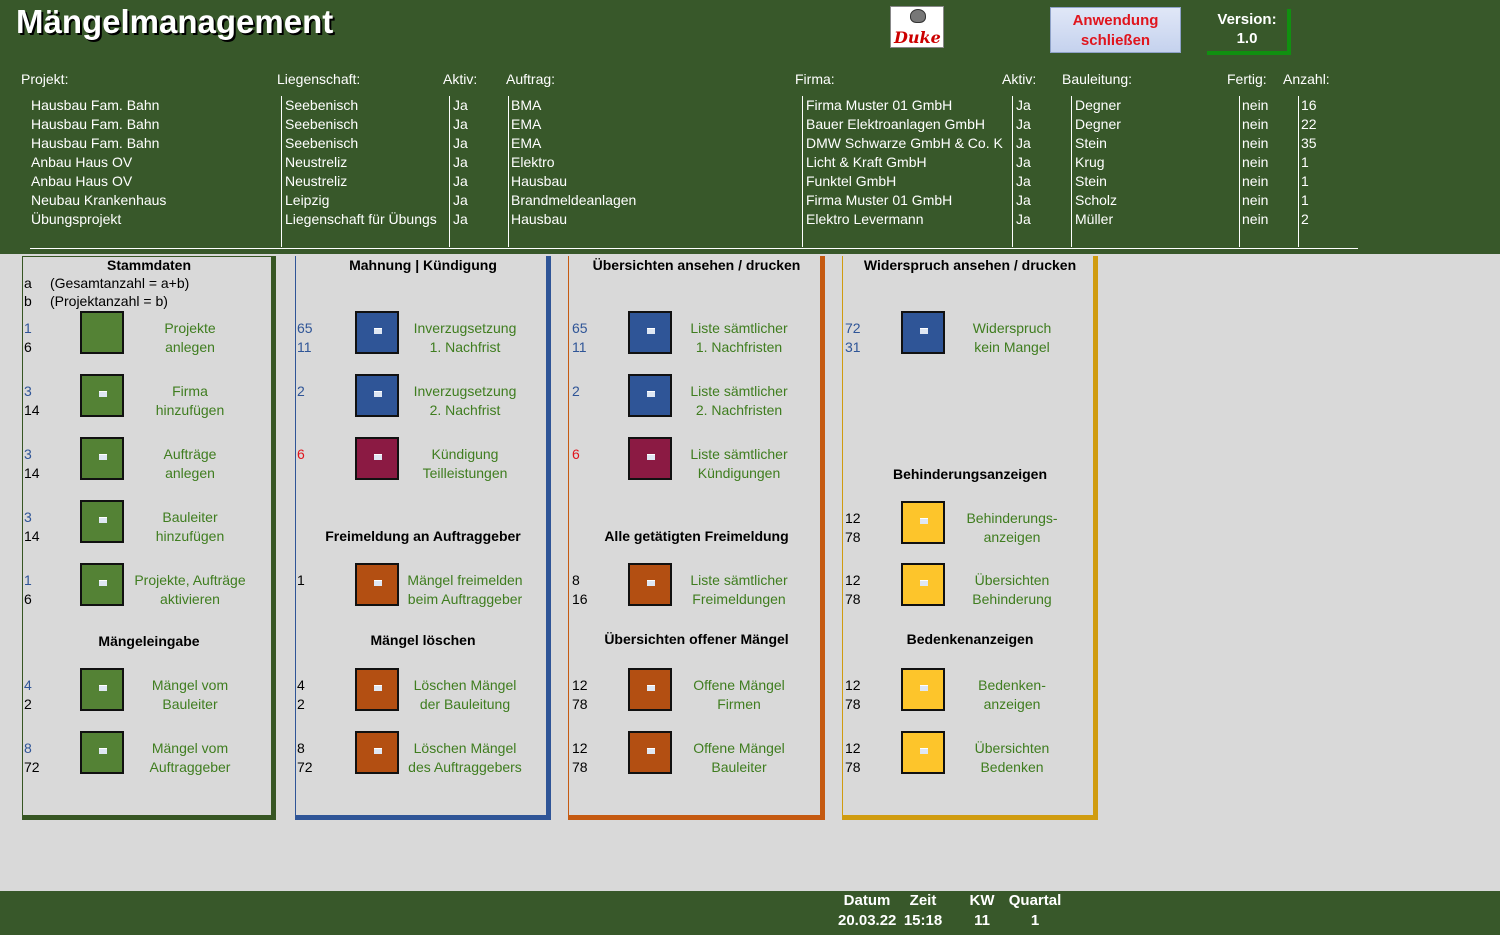 This screenshot has height=935, width=1500. Describe the element at coordinates (1309, 124) in the screenshot. I see `table-cell-anzahl: 22` at that location.